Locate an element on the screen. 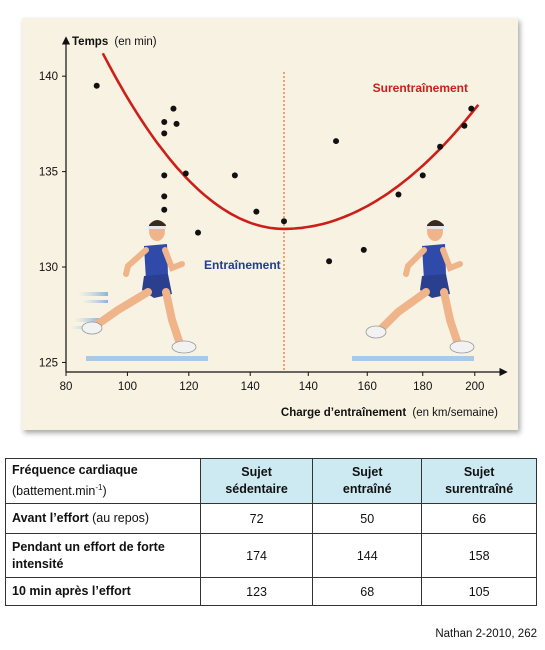 The width and height of the screenshot is (545, 650). table-cell: 144 is located at coordinates (367, 556).